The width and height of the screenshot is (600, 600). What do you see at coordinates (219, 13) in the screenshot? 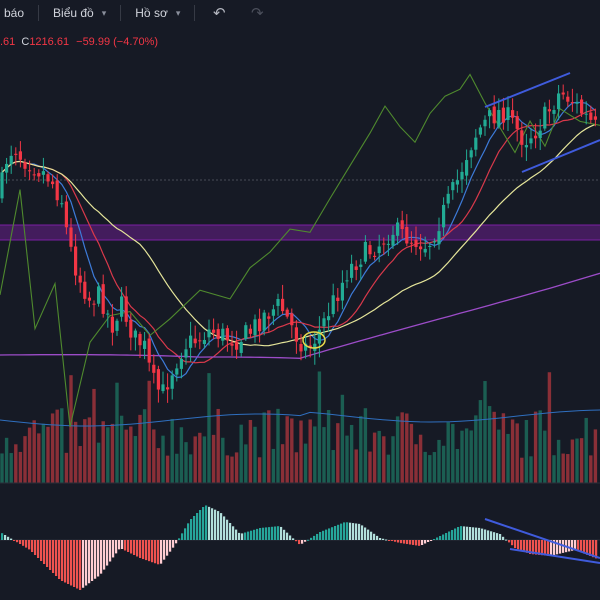
I see `undo-button: ↶` at bounding box center [219, 13].